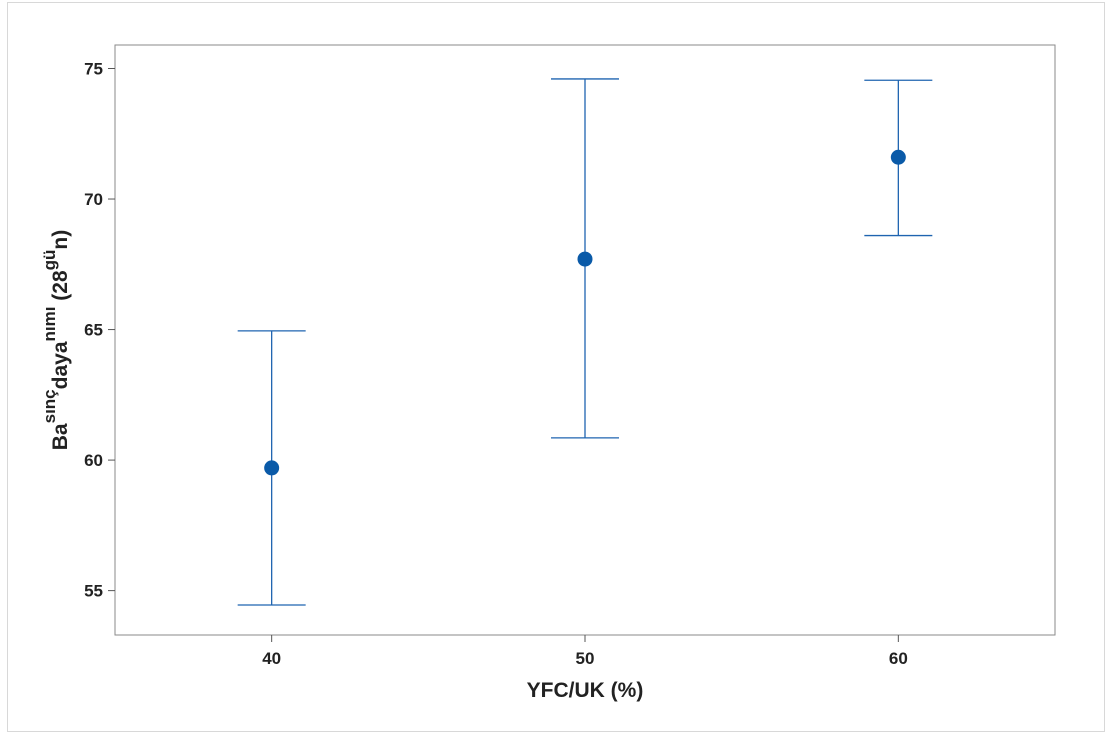 The height and width of the screenshot is (735, 1109). I want to click on y-axis: 55 60 65 70 75, so click(99, 330).